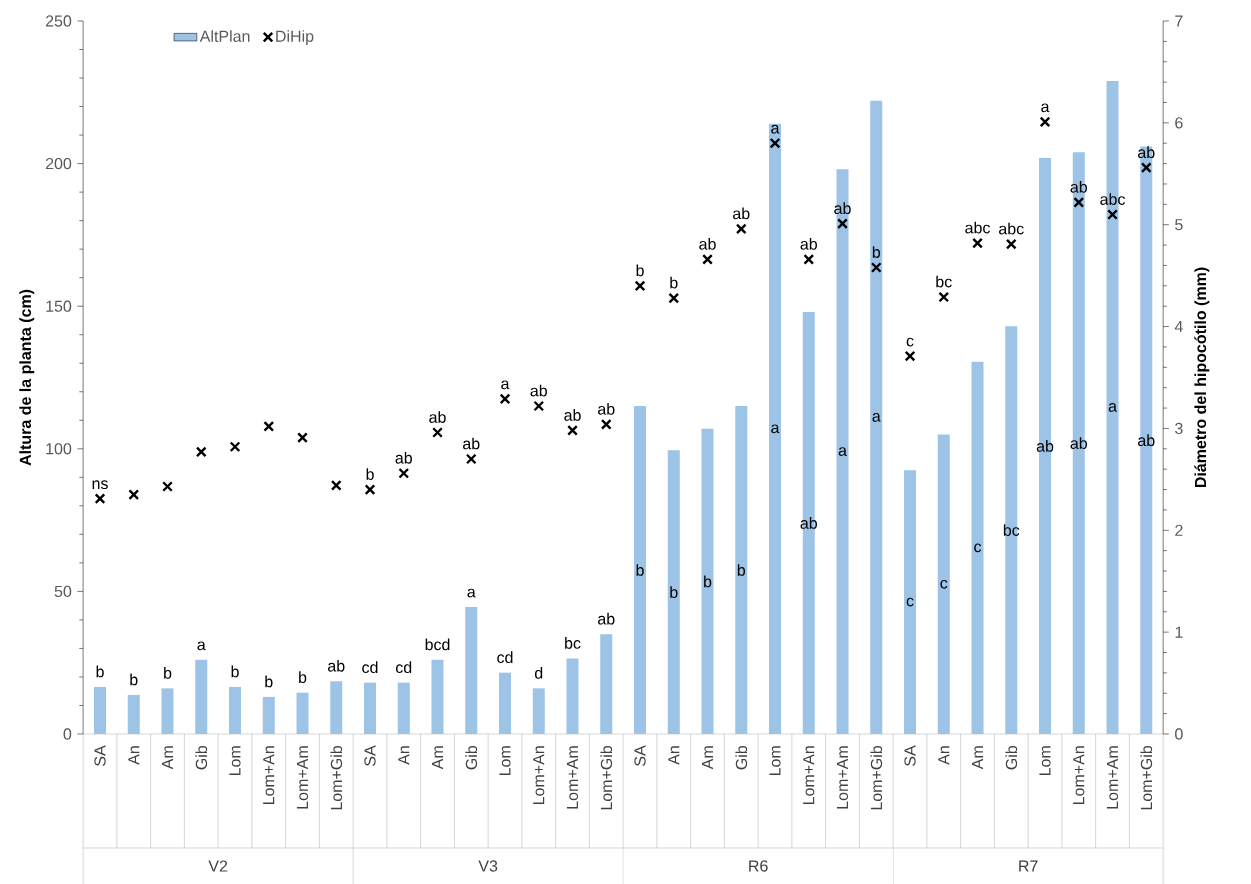 Image resolution: width=1251 pixels, height=884 pixels. I want to click on data-label: d, so click(538, 672).